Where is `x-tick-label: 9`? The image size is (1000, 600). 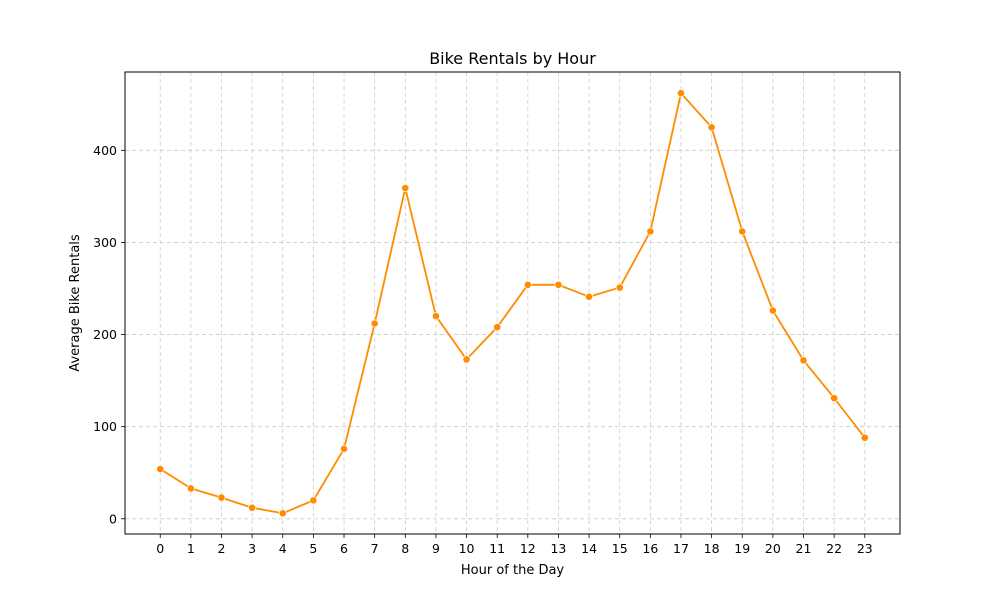 x-tick-label: 9 is located at coordinates (436, 548).